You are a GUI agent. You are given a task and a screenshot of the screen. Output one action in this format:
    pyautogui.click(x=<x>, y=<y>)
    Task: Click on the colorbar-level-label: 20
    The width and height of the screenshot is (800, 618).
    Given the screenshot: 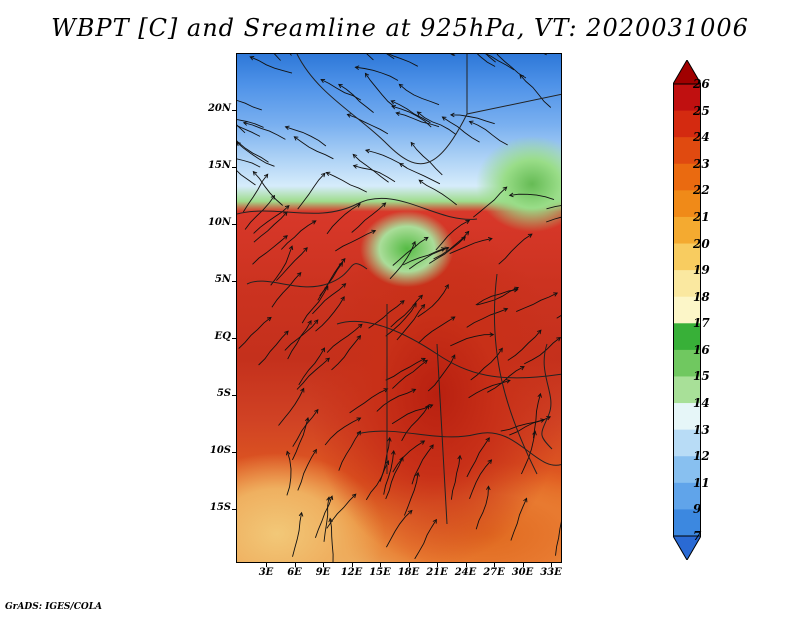 What is the action you would take?
    pyautogui.click(x=701, y=243)
    